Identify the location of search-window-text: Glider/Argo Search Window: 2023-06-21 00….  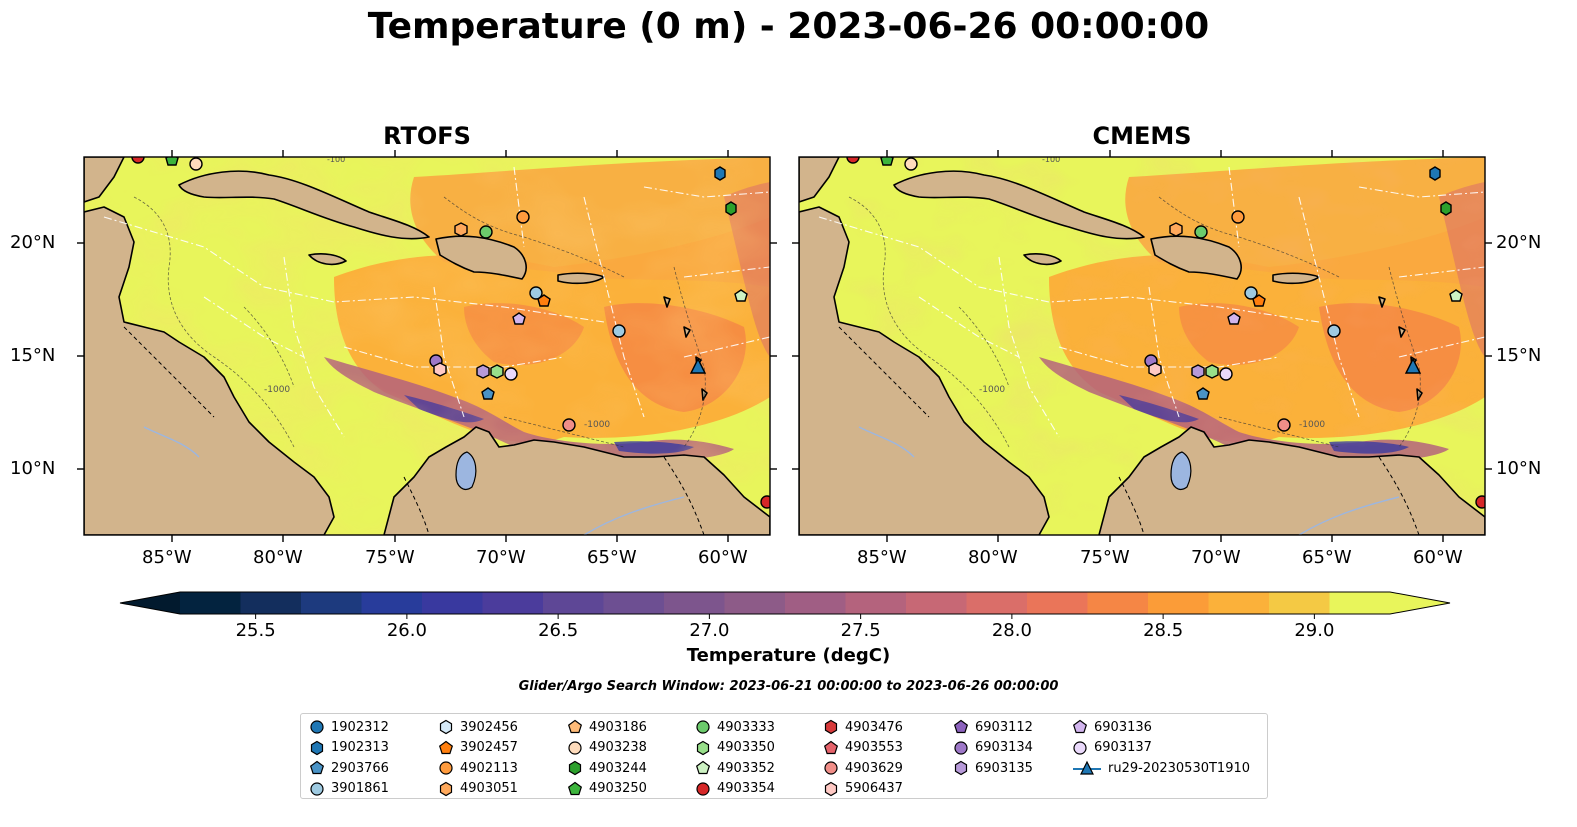
(788, 686).